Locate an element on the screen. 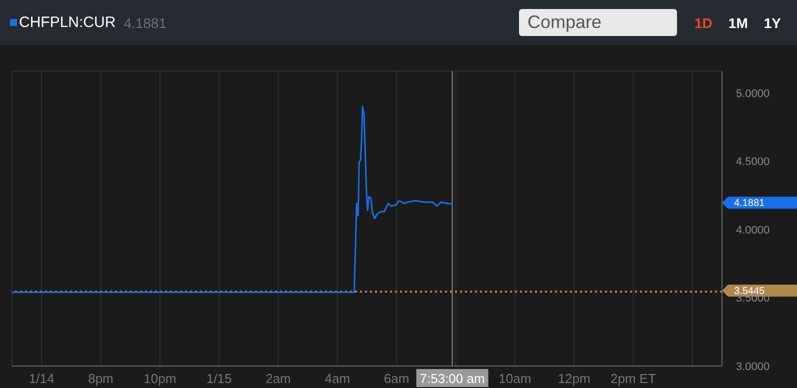 This screenshot has width=797, height=388. x-tick-label: 1/15 is located at coordinates (219, 378).